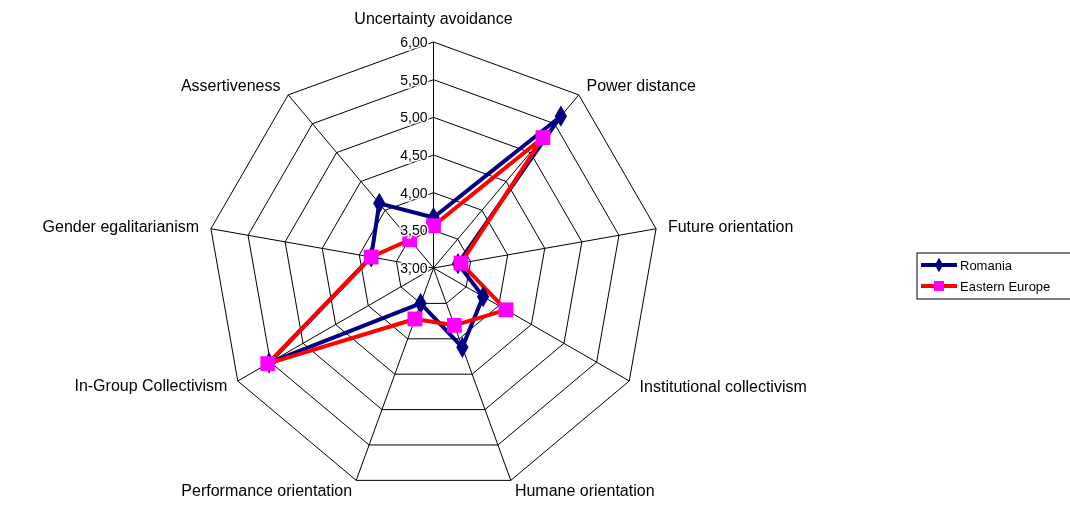 The width and height of the screenshot is (1070, 514). Describe the element at coordinates (730, 226) in the screenshot. I see `spoke-label: Future orientation` at that location.